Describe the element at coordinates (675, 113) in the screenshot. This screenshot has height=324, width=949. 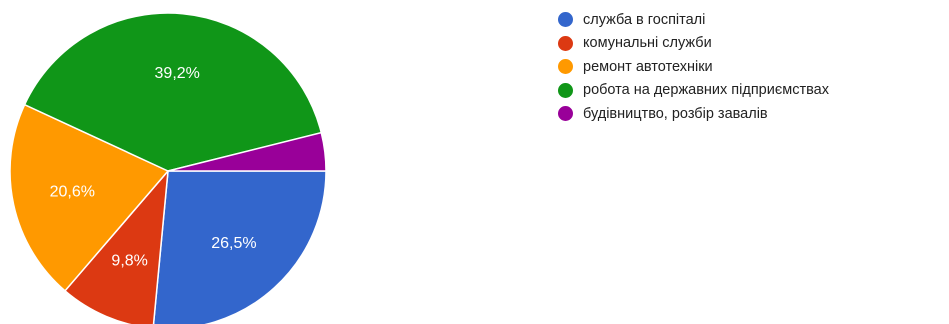
I see `legend-label: будівництво, розбір завалів` at that location.